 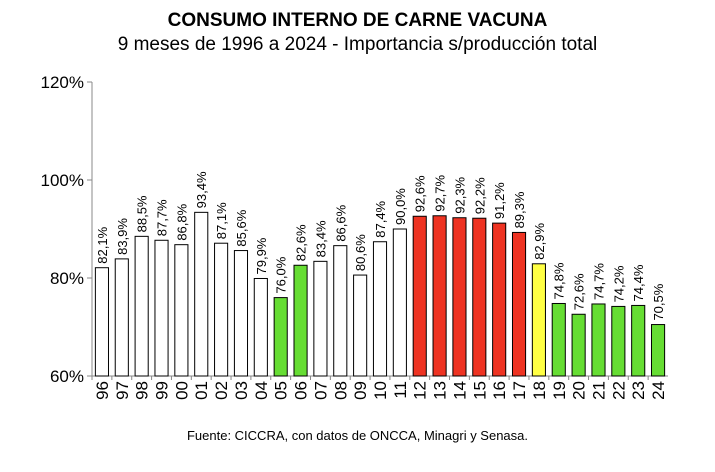 What do you see at coordinates (102, 244) in the screenshot?
I see `data-label: 82,1%` at bounding box center [102, 244].